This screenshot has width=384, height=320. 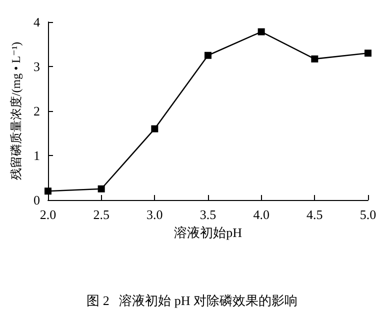 What do you see at coordinates (368, 214) in the screenshot?
I see `x-tick-label: 5.0` at bounding box center [368, 214].